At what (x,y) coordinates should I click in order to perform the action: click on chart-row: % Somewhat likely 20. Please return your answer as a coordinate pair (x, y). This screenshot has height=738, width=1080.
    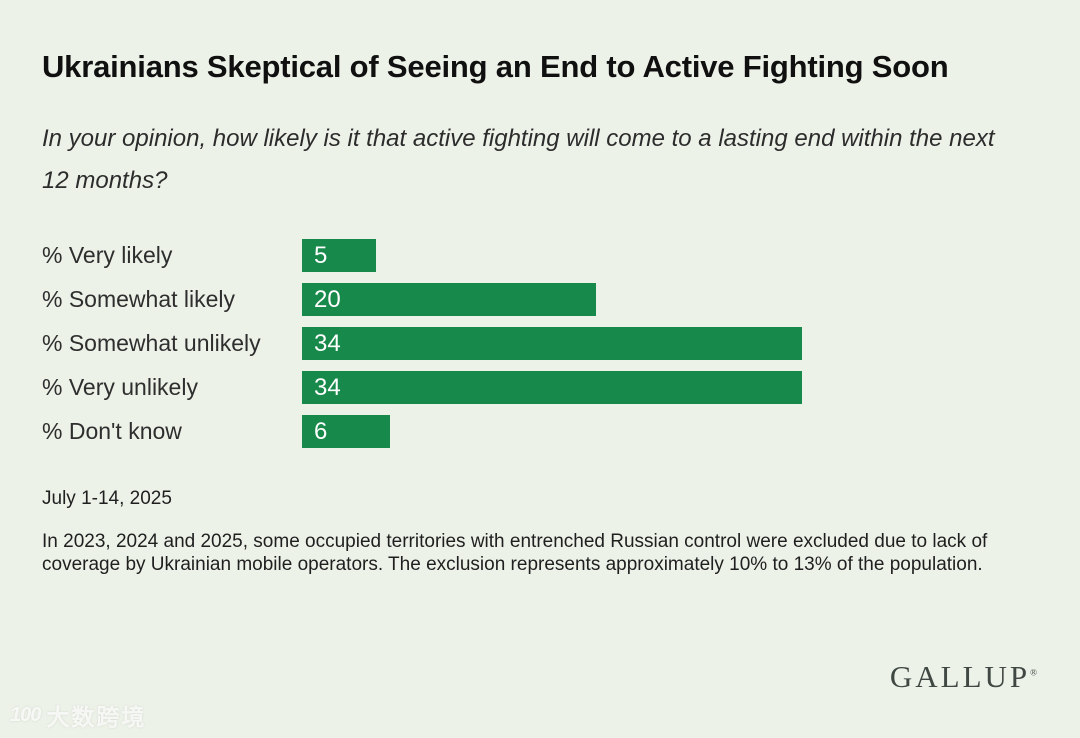
    Looking at the image, I should click on (540, 299).